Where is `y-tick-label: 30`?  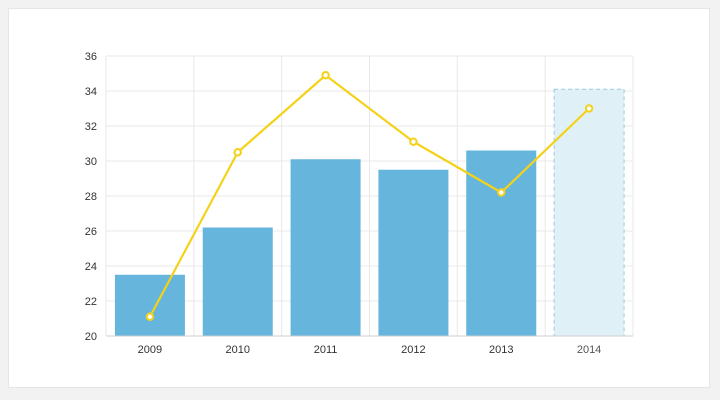
y-tick-label: 30 is located at coordinates (91, 162).